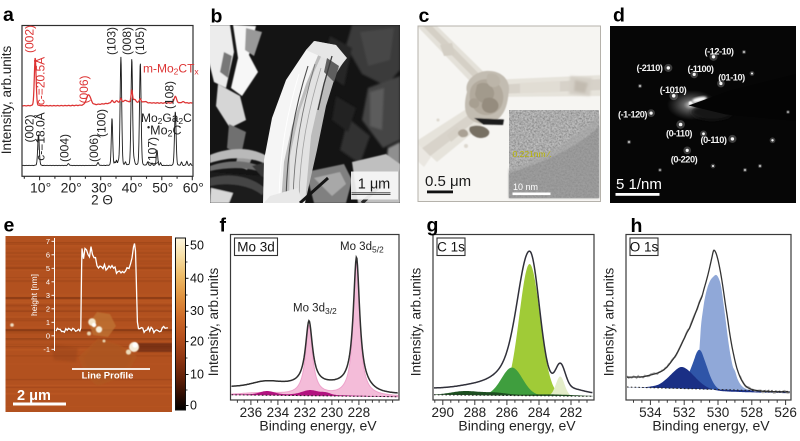  Describe the element at coordinates (374, 185) in the screenshot. I see `svg-text: 1 μm` at that location.